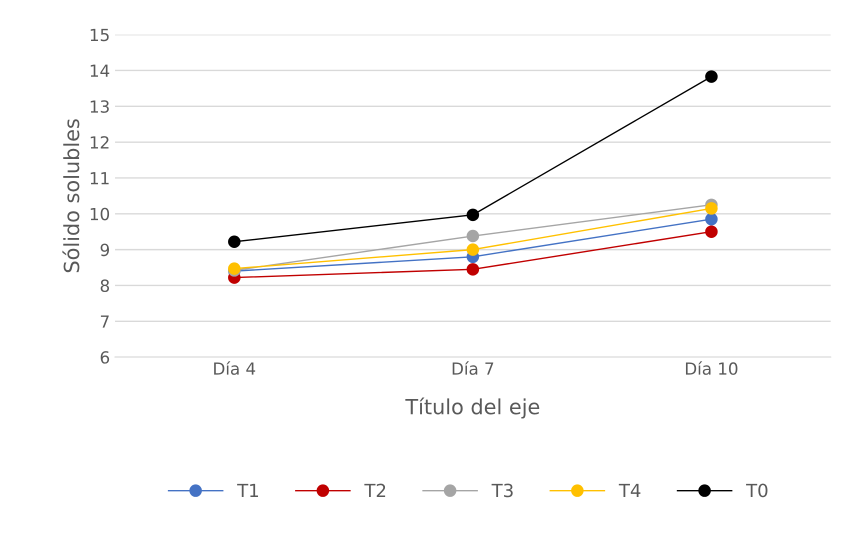 The image size is (852, 533). What do you see at coordinates (757, 491) in the screenshot?
I see `legend-label: T0` at bounding box center [757, 491].